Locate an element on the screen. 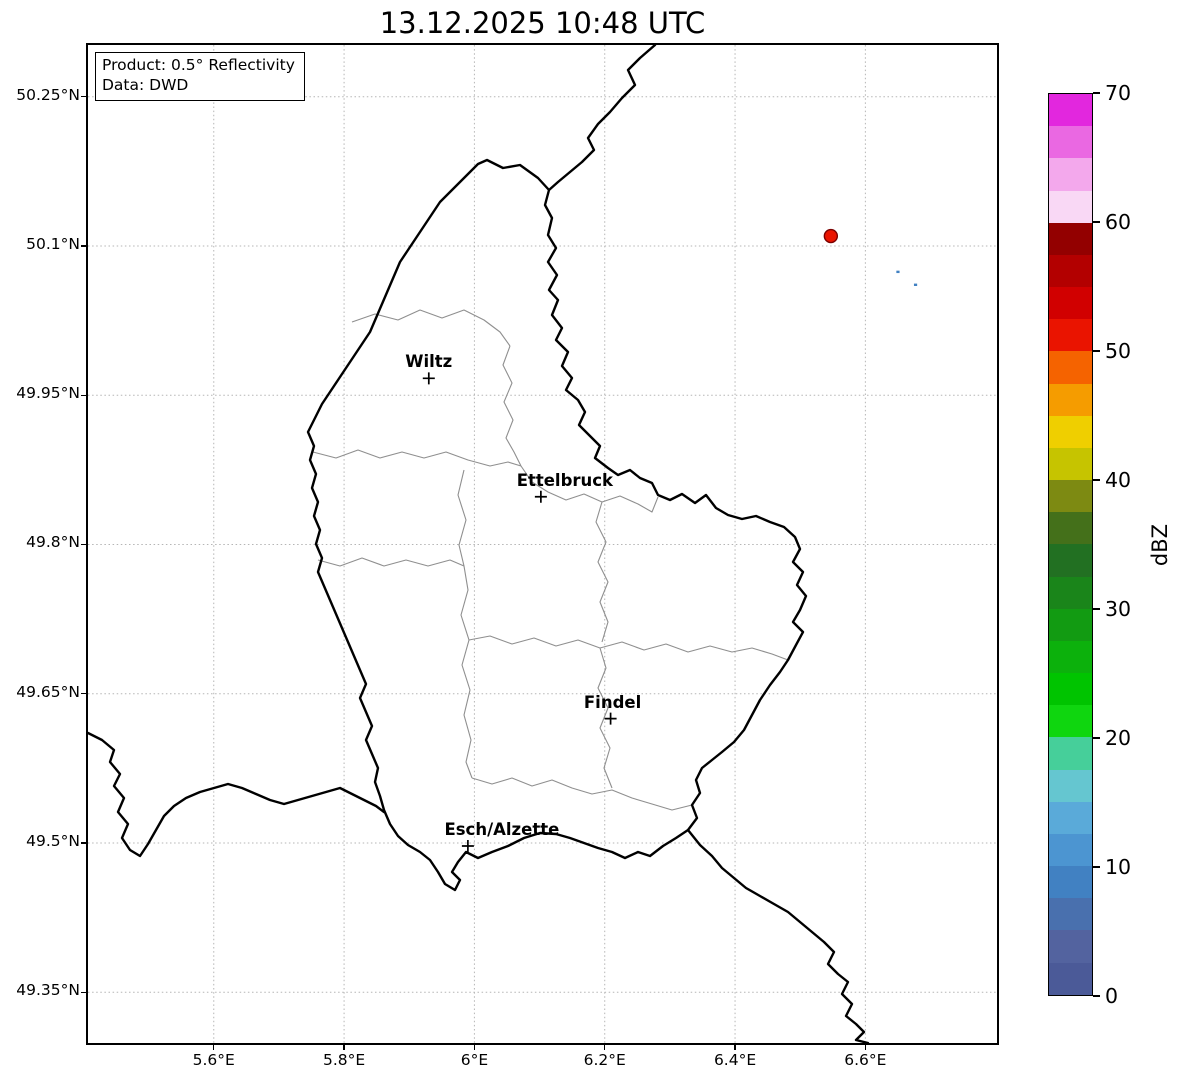  colorbar-tick-label: 60 is located at coordinates (1118, 222).